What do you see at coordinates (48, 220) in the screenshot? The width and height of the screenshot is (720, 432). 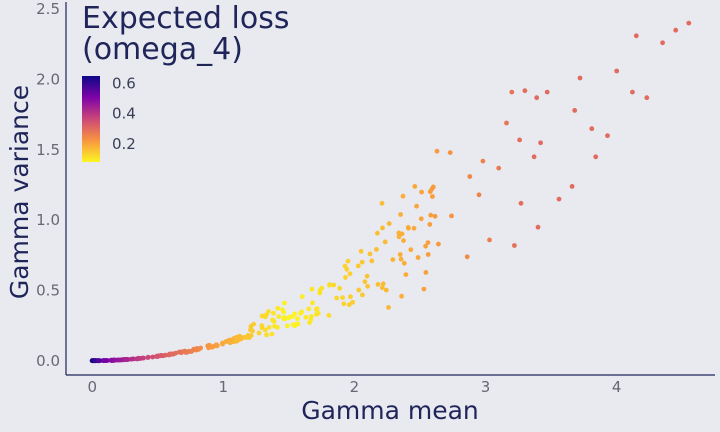 I see `y-tick-label: 1.0` at bounding box center [48, 220].